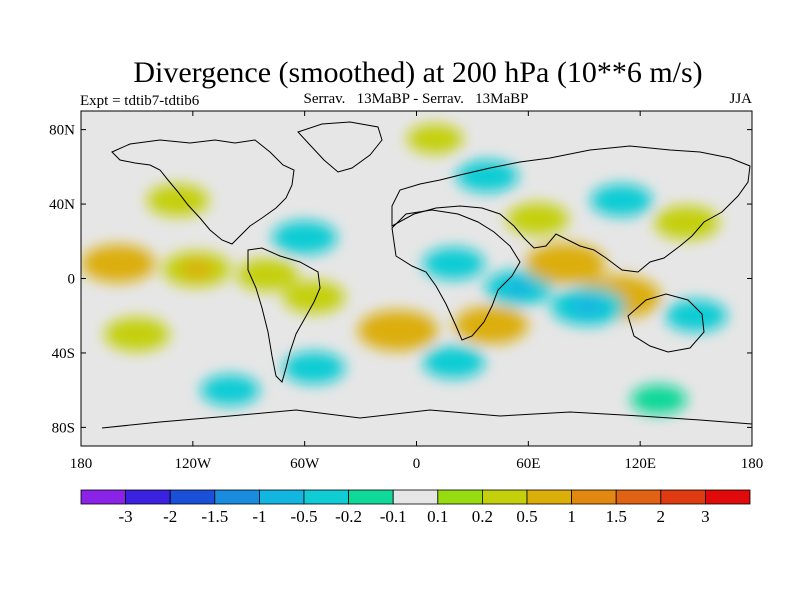  Describe the element at coordinates (259, 516) in the screenshot. I see `colorbar-label-3: -1` at that location.